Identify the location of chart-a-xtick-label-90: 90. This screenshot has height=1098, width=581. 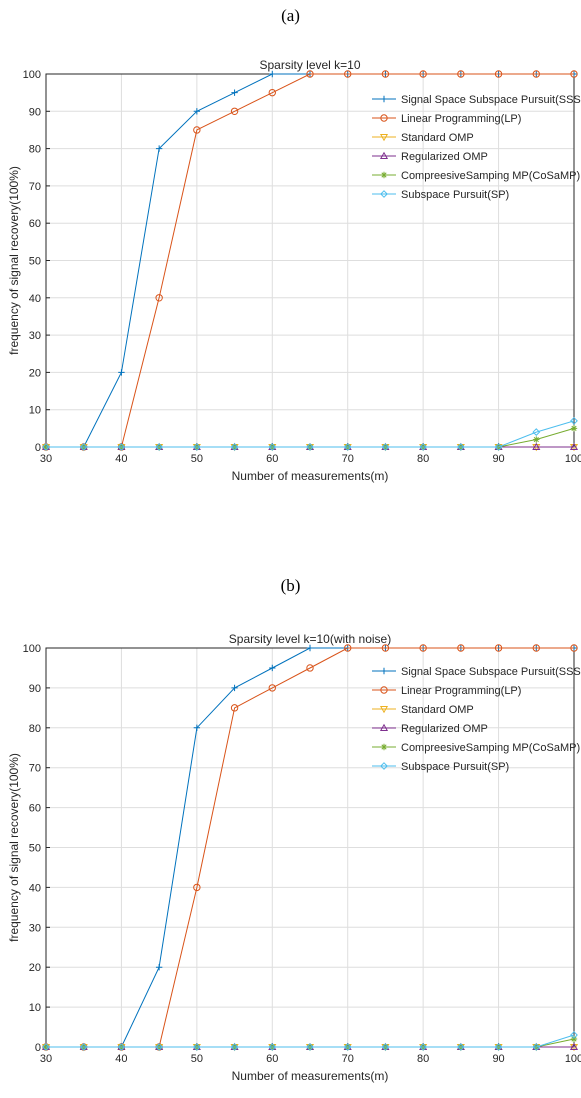
(498, 459).